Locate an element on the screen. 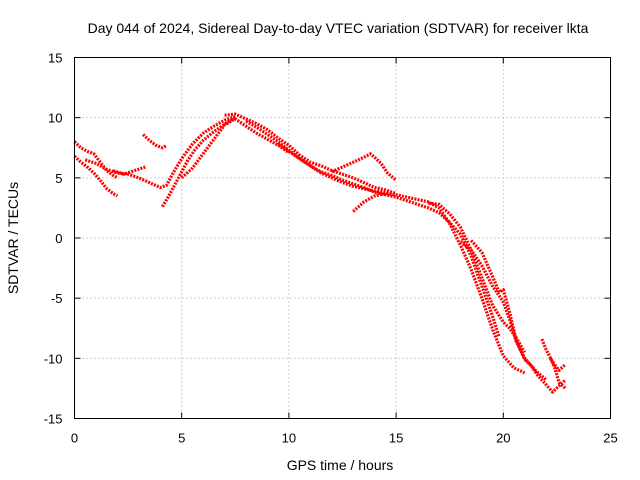 This screenshot has height=480, width=640. y-tick-label: 5 is located at coordinates (58, 178).